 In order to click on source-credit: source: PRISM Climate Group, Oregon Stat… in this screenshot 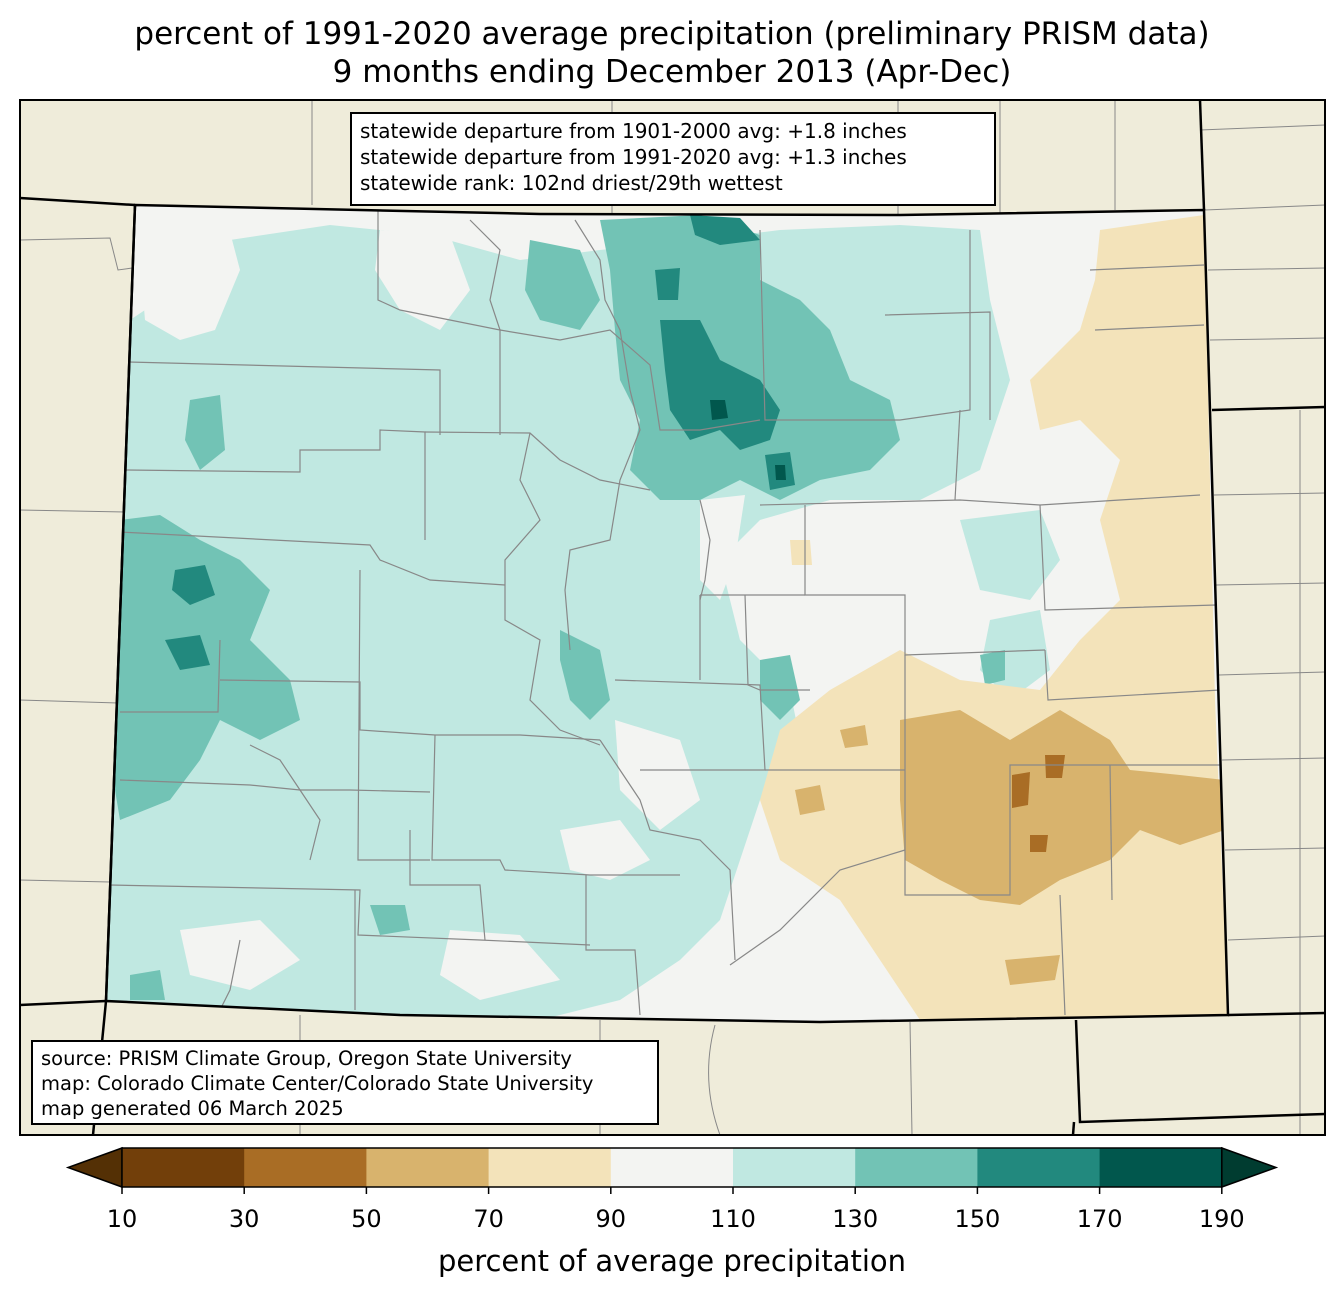, I will do `click(306, 1058)`.